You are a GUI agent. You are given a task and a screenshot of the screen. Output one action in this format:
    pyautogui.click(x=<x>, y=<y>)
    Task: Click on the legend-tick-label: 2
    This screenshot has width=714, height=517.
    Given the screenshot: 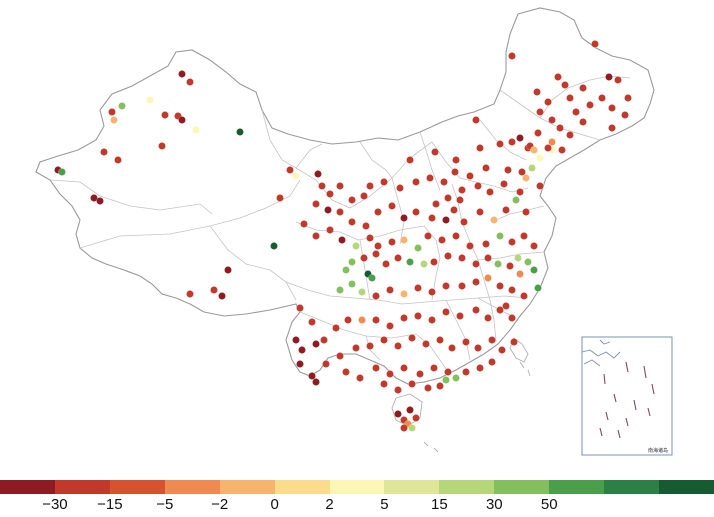 What is the action you would take?
    pyautogui.click(x=329, y=504)
    